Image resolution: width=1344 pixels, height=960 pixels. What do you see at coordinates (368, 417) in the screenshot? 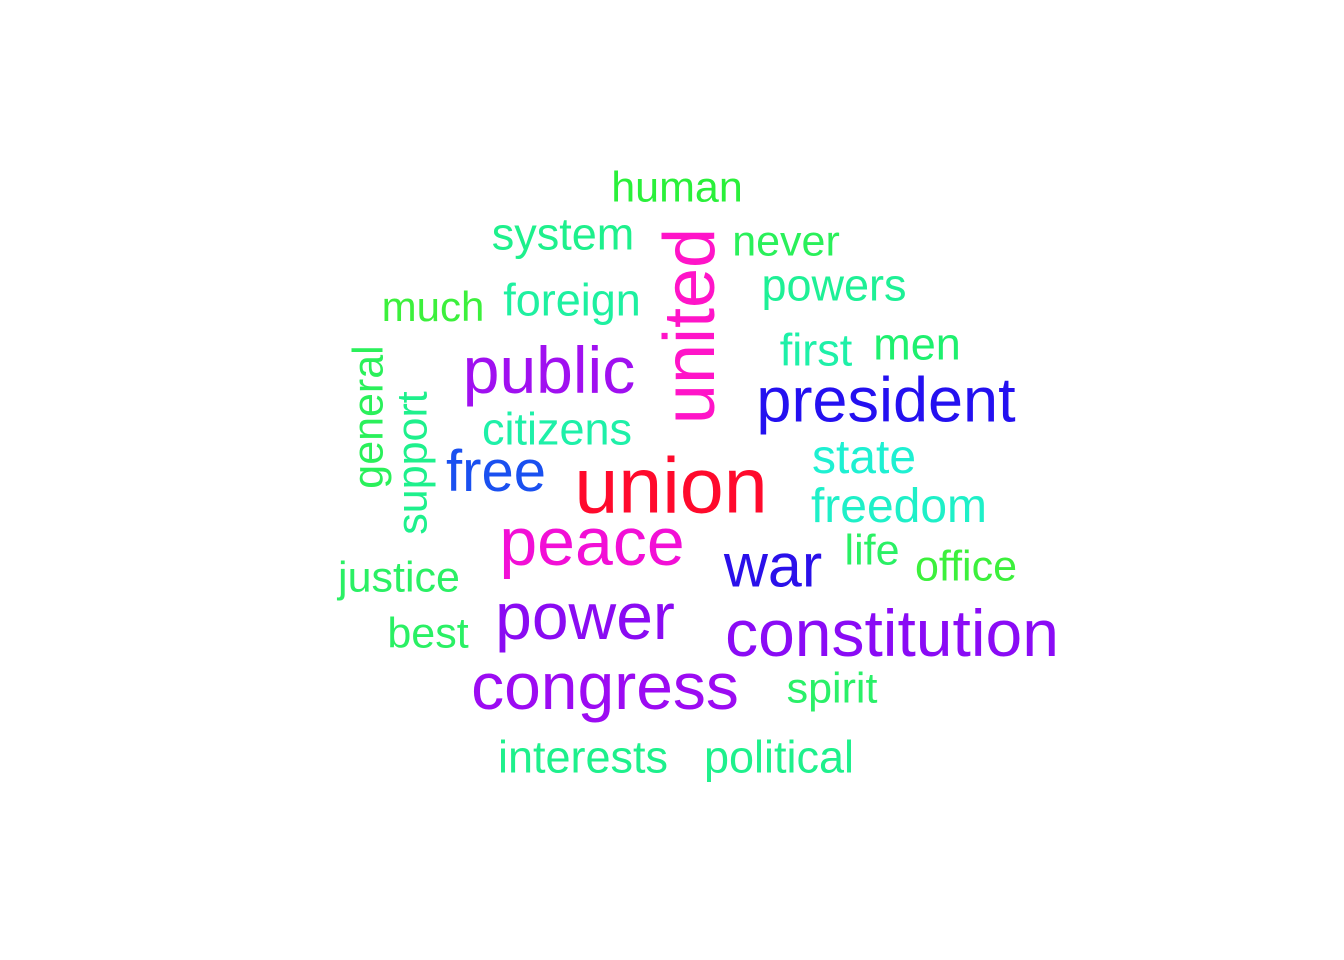
I see `word-general: general` at bounding box center [368, 417].